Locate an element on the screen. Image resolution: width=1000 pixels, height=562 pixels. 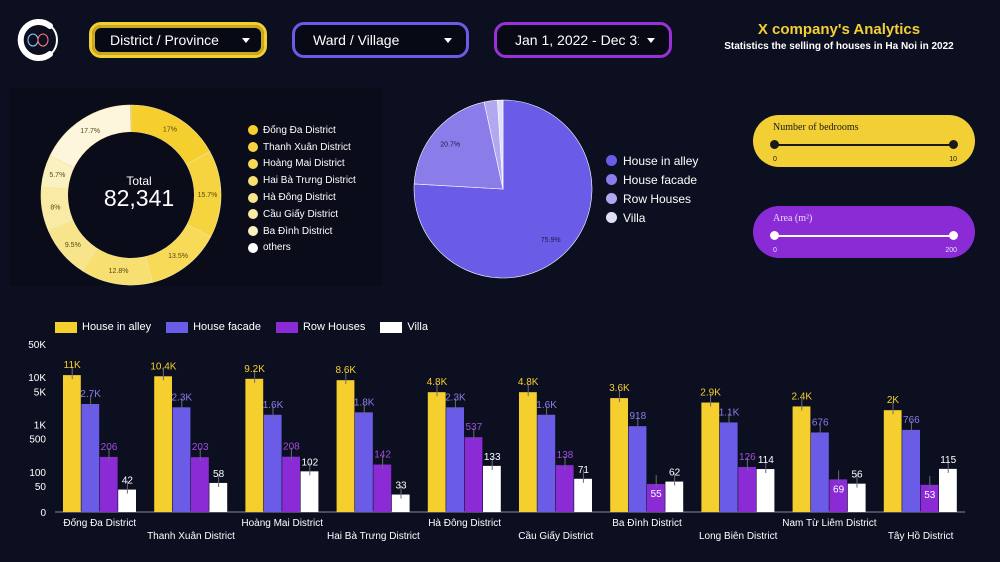
bar-house-in-alley-dong-da-district is located at coordinates (72, 443).